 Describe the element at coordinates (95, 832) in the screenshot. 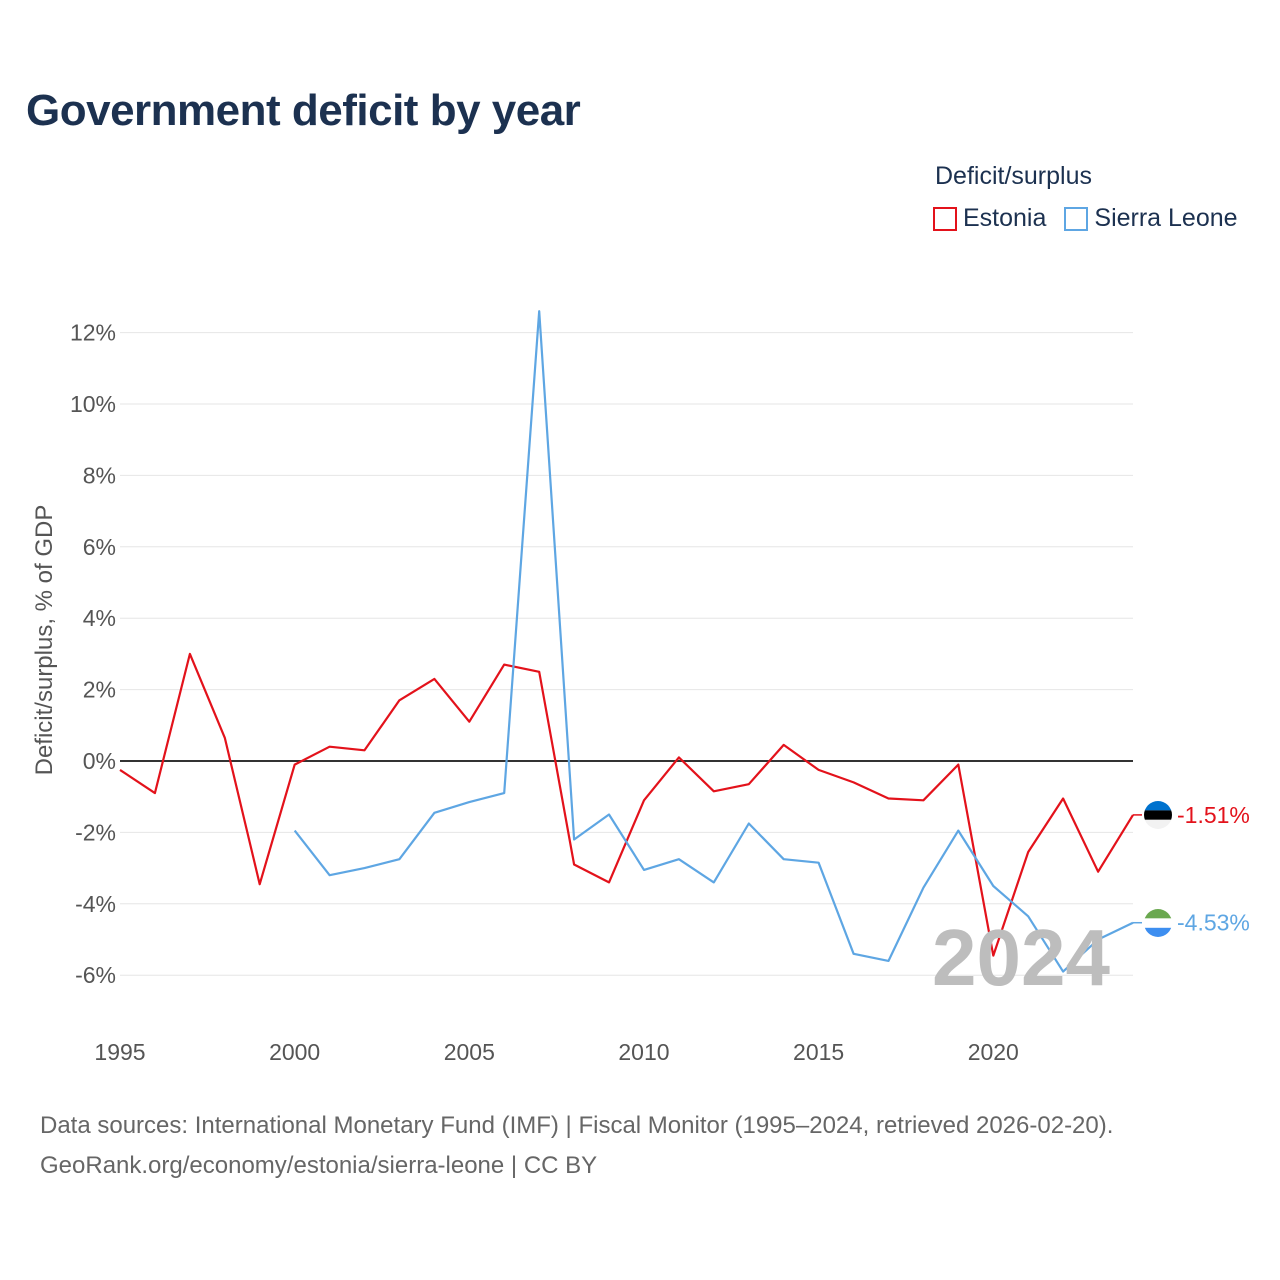

I see `y-tick-label: -2%` at that location.